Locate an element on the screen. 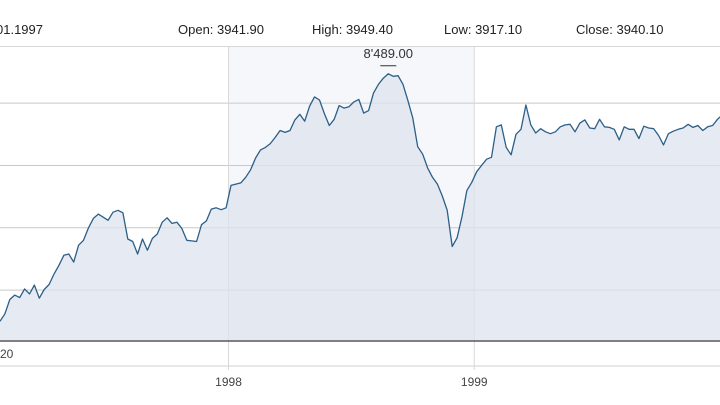 This screenshot has height=405, width=720. header-open: Open: 3941.90 is located at coordinates (221, 29).